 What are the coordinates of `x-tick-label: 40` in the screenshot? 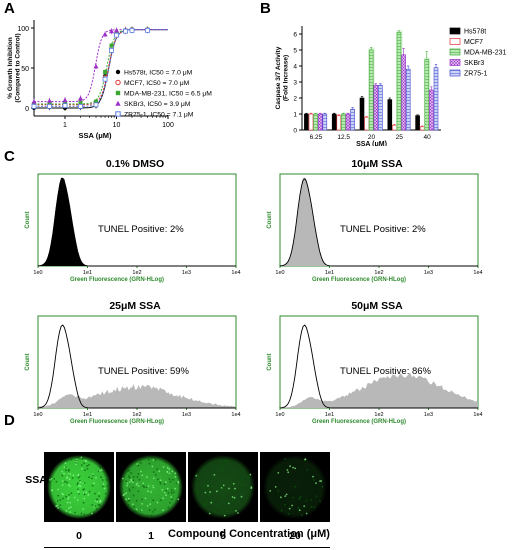 It's located at (427, 137).